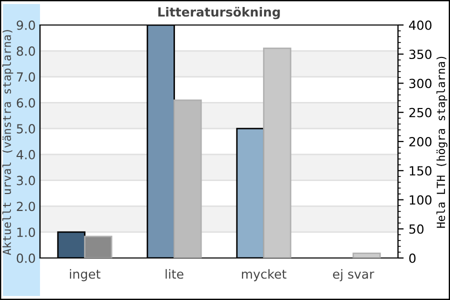  What do you see at coordinates (8, 143) in the screenshot?
I see `y-axis-title: Aktuellt urval (vänstra staplarna)` at bounding box center [8, 143].